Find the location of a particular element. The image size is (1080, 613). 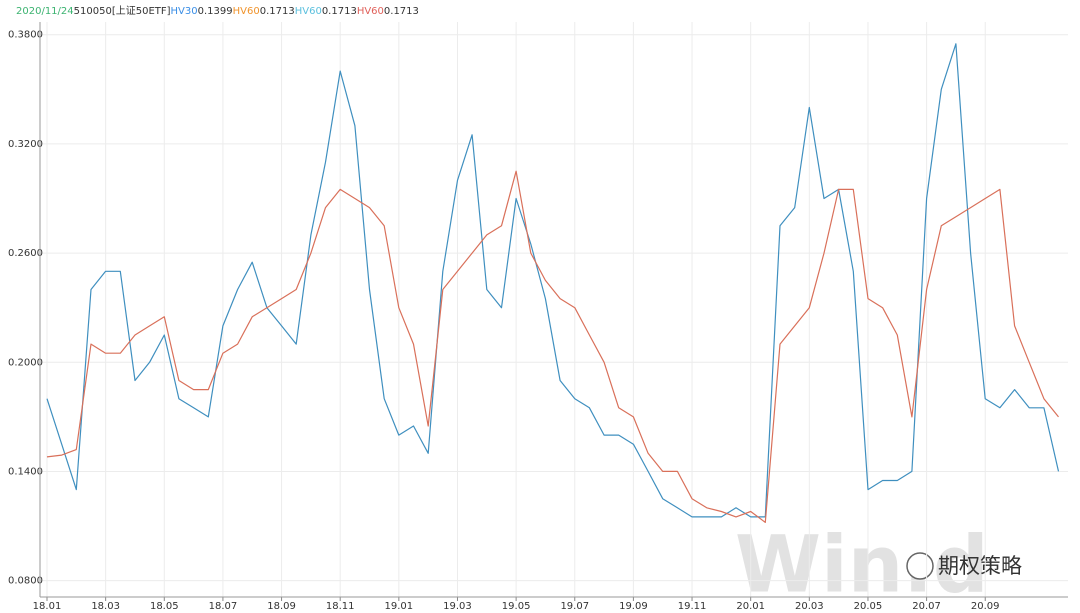

y-tick-label: 0.1400 is located at coordinates (25, 471).